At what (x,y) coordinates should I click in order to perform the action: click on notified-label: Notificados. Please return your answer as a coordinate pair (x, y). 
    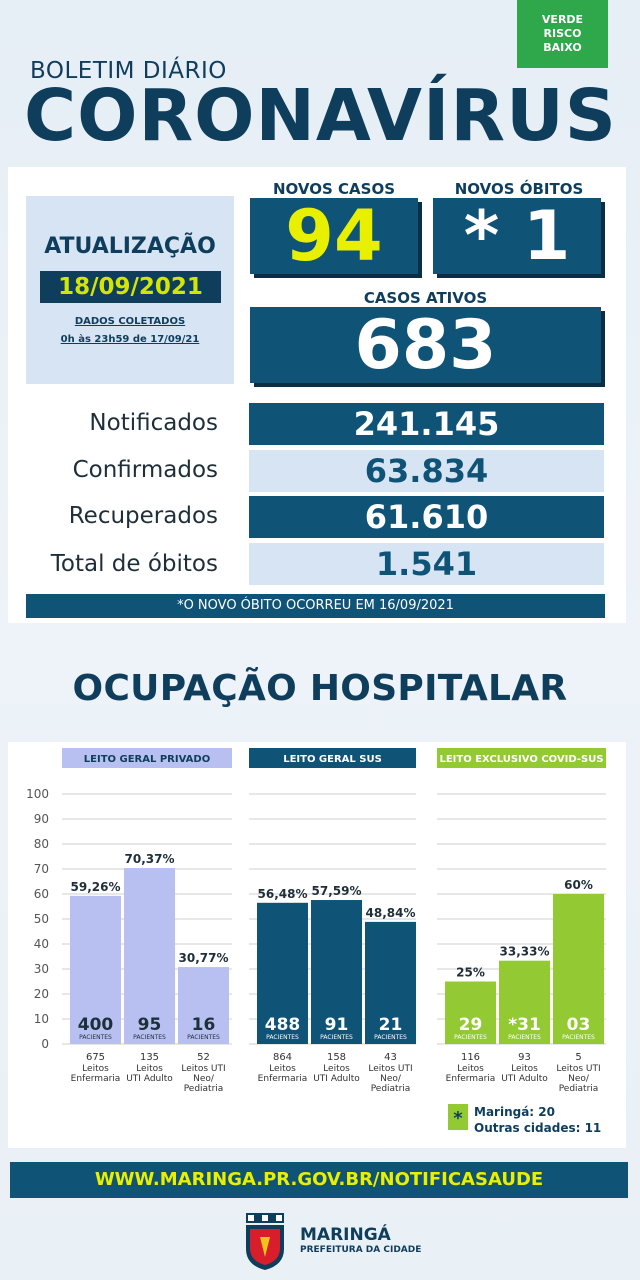
    Looking at the image, I should click on (153, 423).